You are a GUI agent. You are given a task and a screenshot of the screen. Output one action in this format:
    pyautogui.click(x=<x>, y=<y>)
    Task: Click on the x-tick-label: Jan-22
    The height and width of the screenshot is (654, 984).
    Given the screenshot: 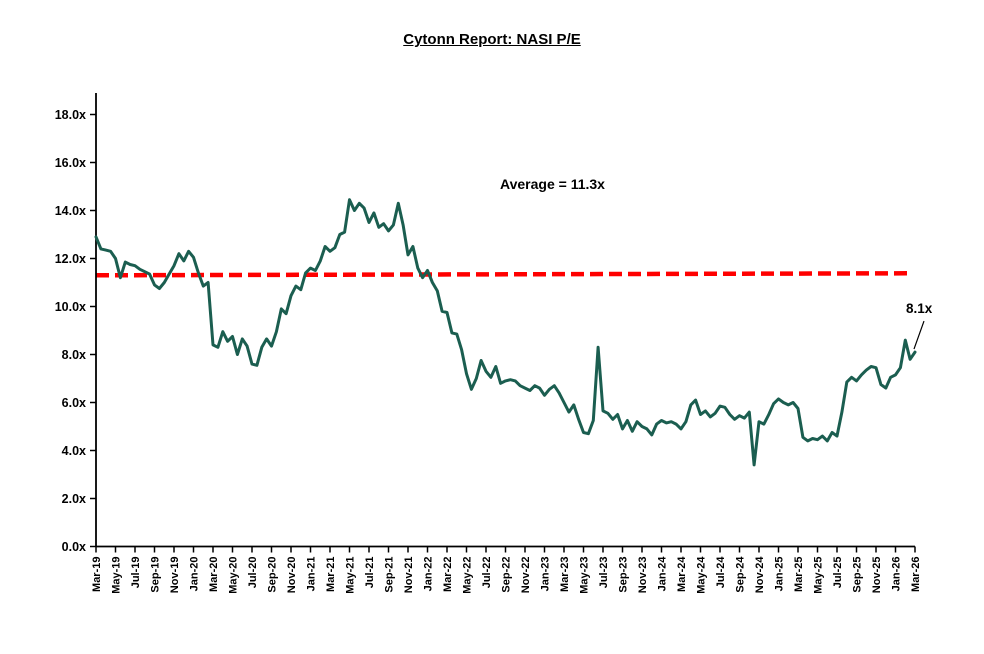 What is the action you would take?
    pyautogui.click(x=429, y=574)
    